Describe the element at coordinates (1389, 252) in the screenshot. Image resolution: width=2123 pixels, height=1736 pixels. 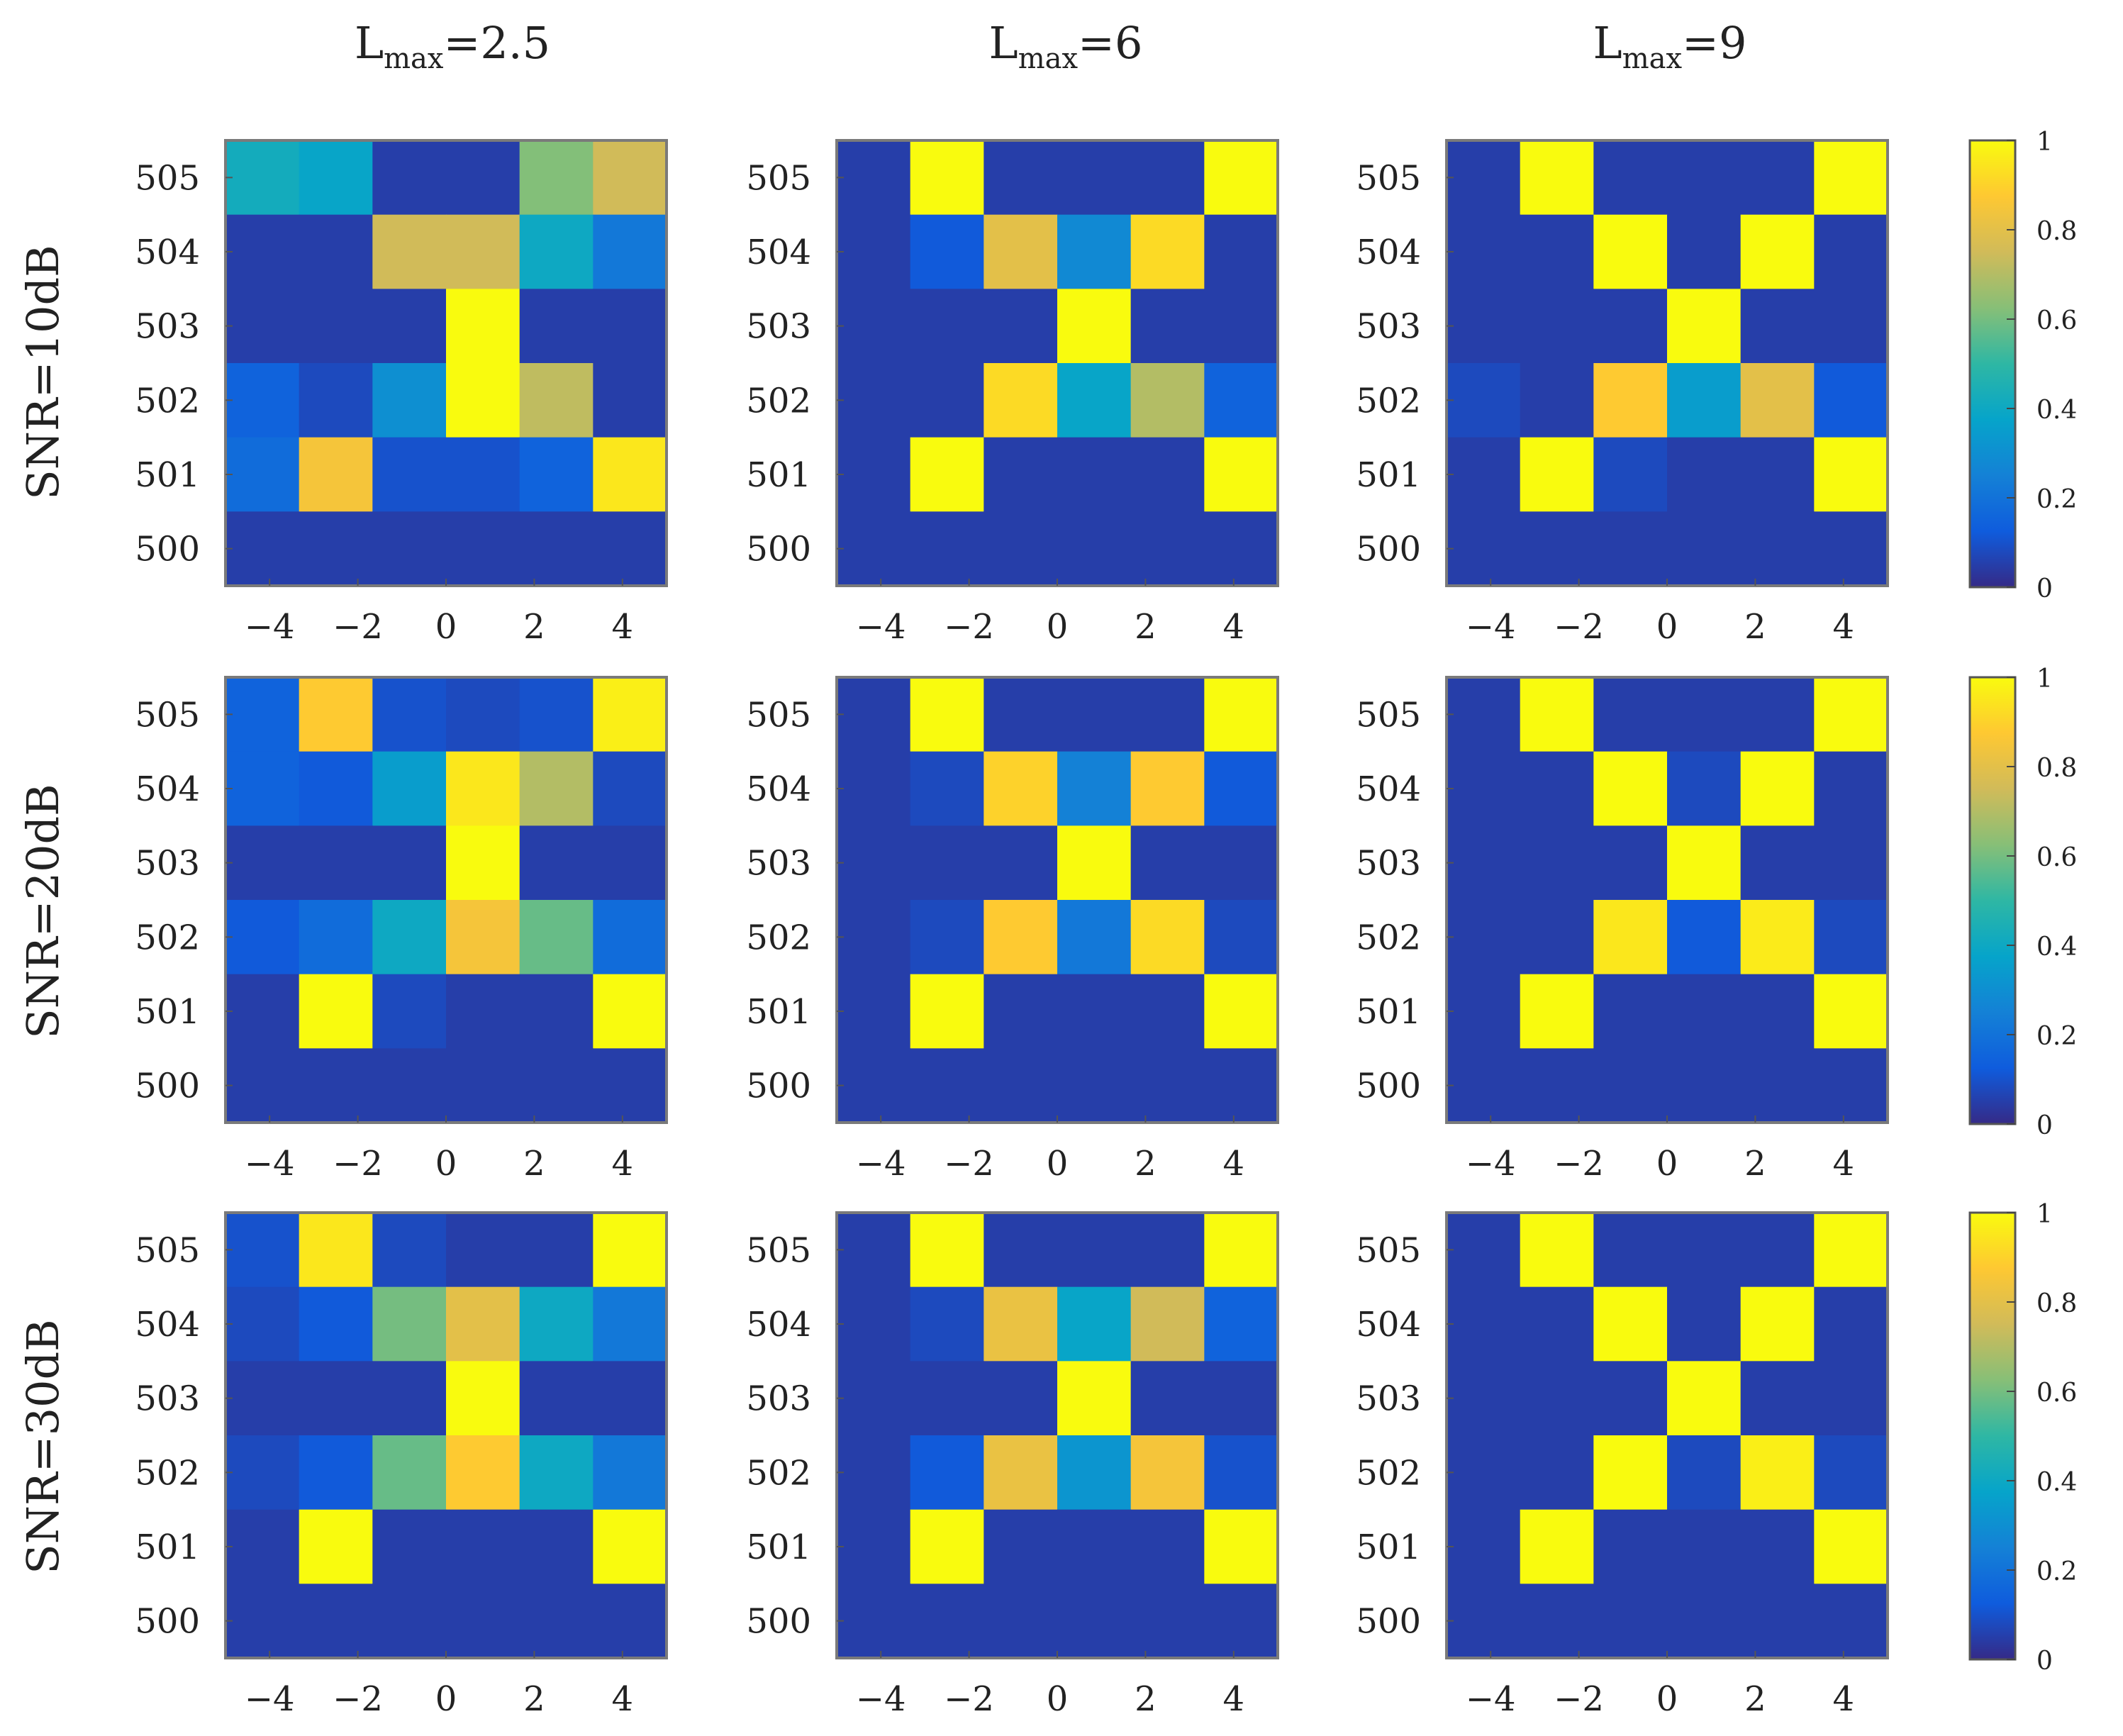
I see `y-tick-label: 504` at that location.